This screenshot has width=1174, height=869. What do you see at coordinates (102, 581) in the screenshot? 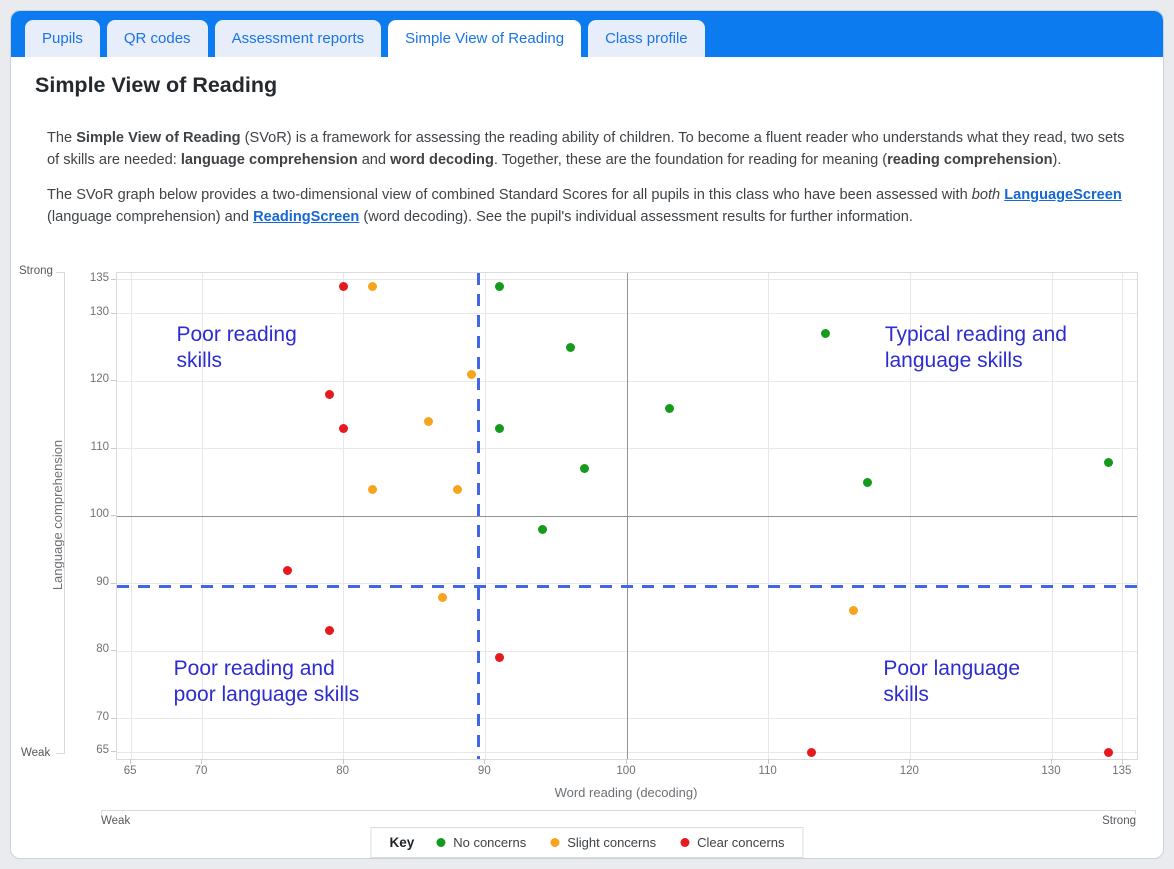
I see `y-tick-label: 90` at bounding box center [102, 581].